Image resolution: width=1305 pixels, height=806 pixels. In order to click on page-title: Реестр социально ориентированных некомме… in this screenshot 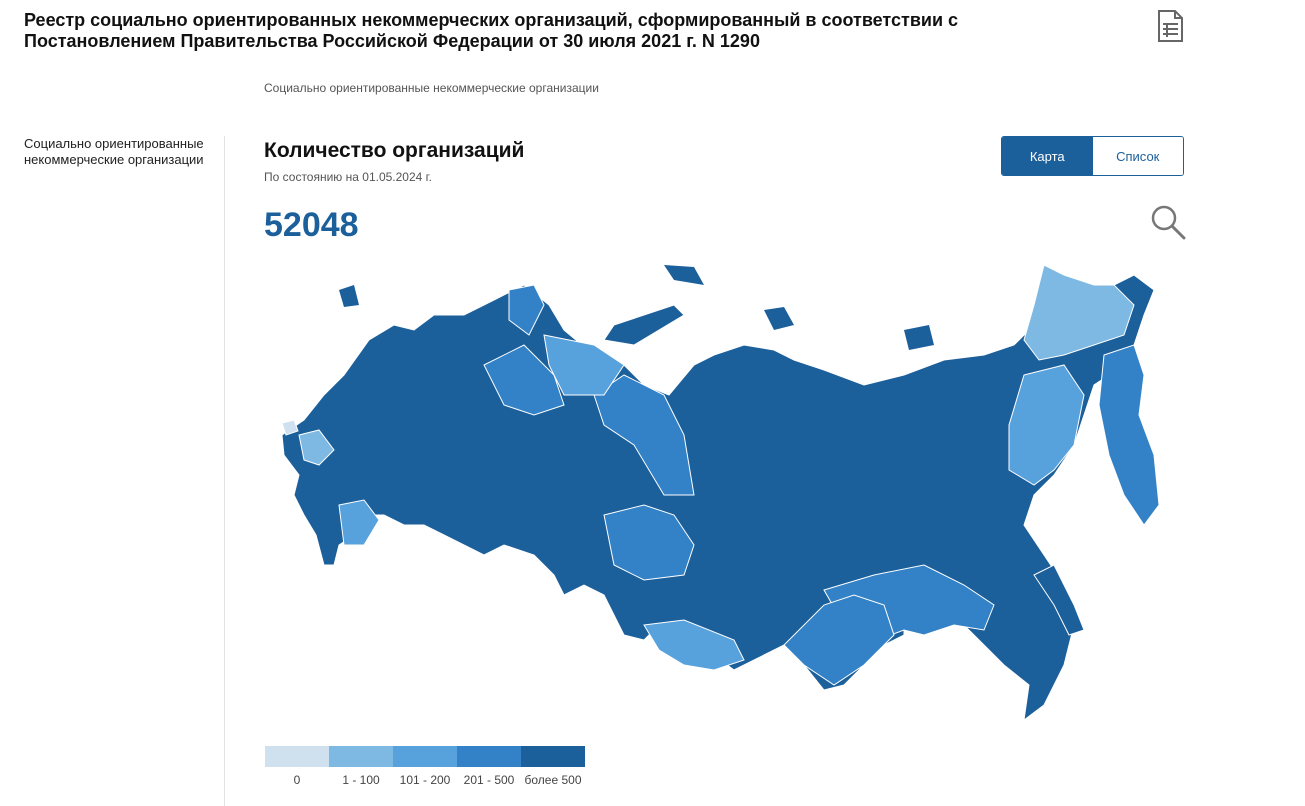, I will do `click(491, 30)`.